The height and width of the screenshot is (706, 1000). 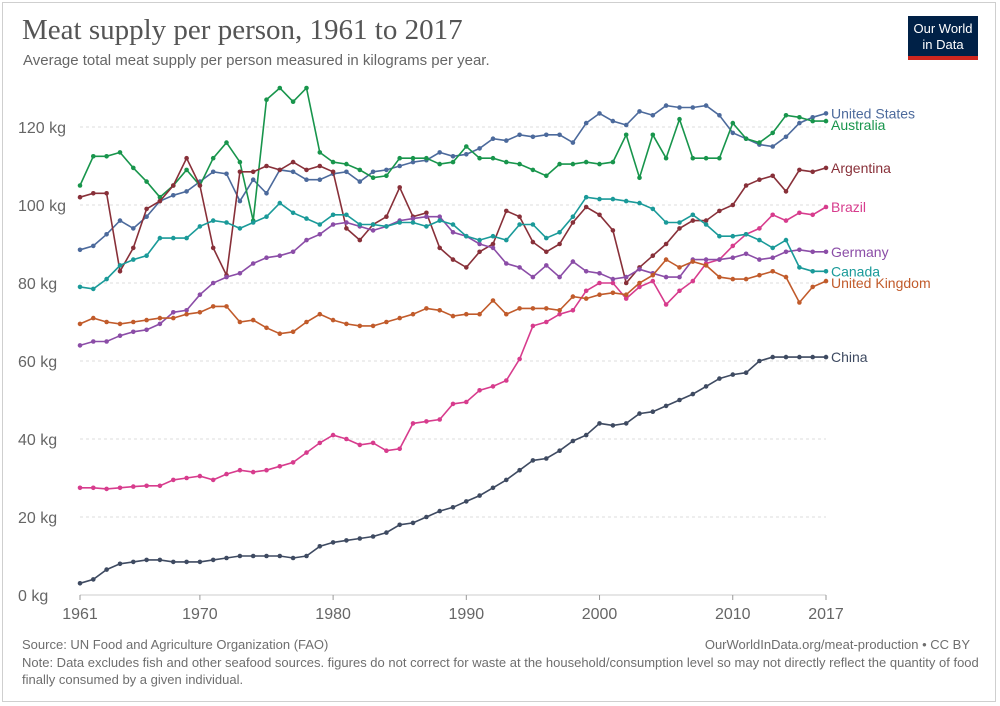 What do you see at coordinates (881, 283) in the screenshot?
I see `series-label: United Kingdom` at bounding box center [881, 283].